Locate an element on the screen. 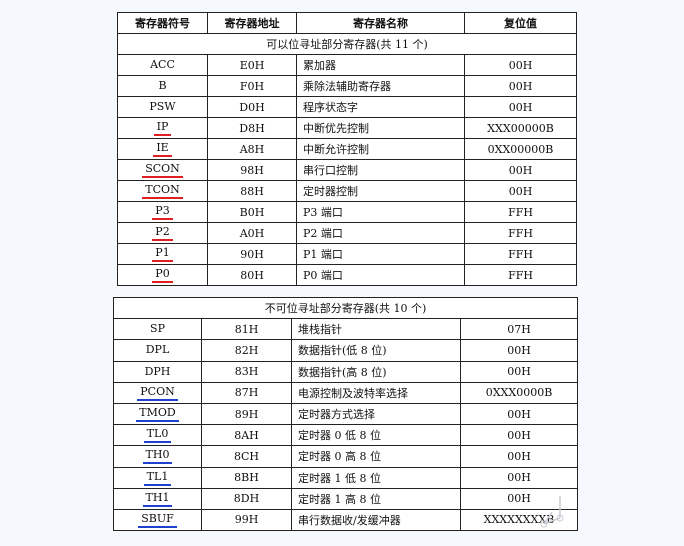  register-address: 98H is located at coordinates (252, 170).